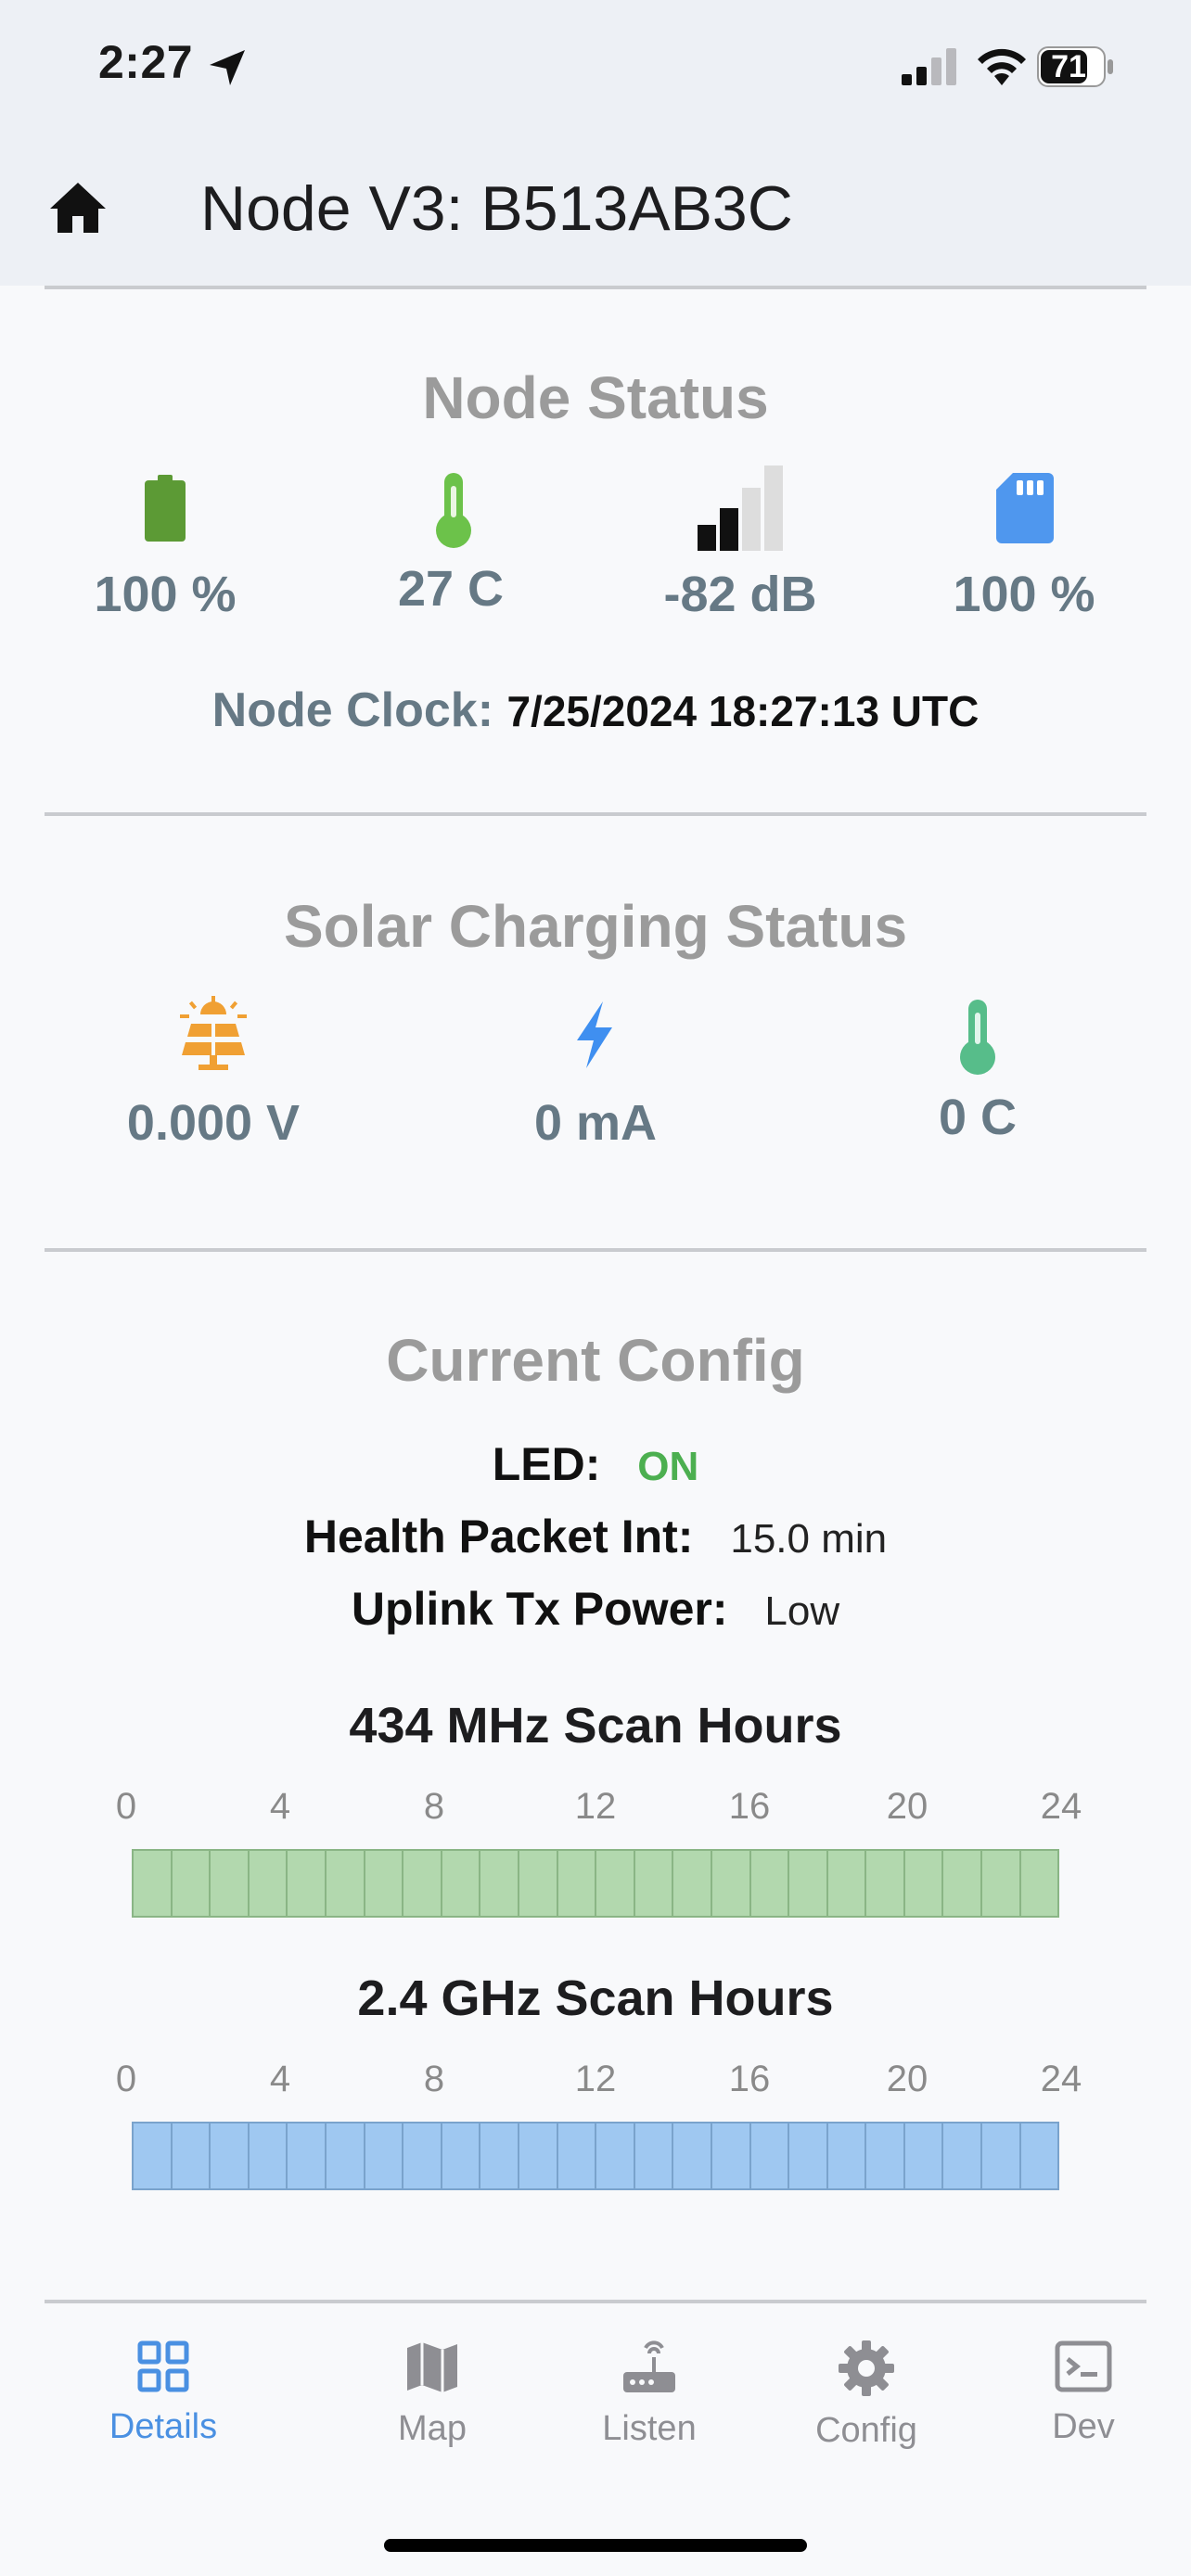  Describe the element at coordinates (595, 2545) in the screenshot. I see `home-indicator` at that location.